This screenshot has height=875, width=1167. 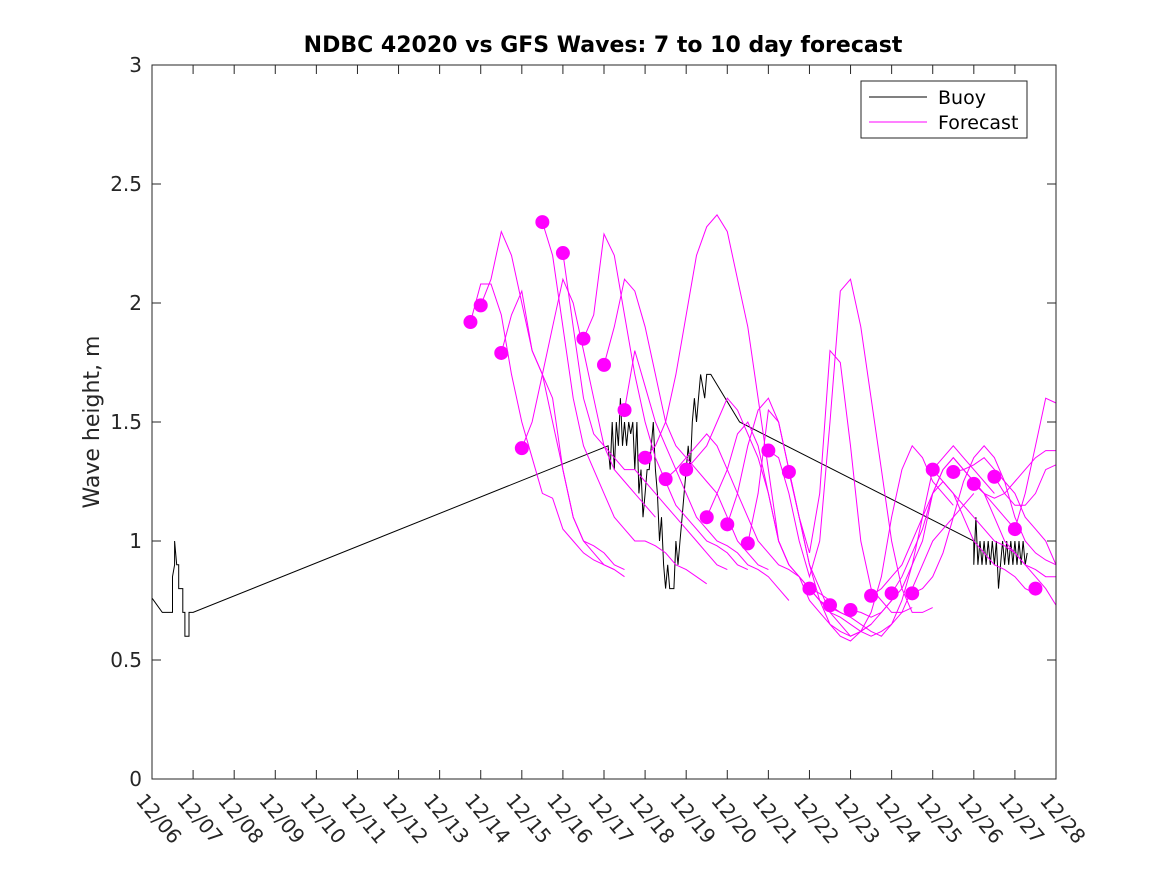 What do you see at coordinates (978, 123) in the screenshot?
I see `legend-label-forecast: Forecast` at bounding box center [978, 123].